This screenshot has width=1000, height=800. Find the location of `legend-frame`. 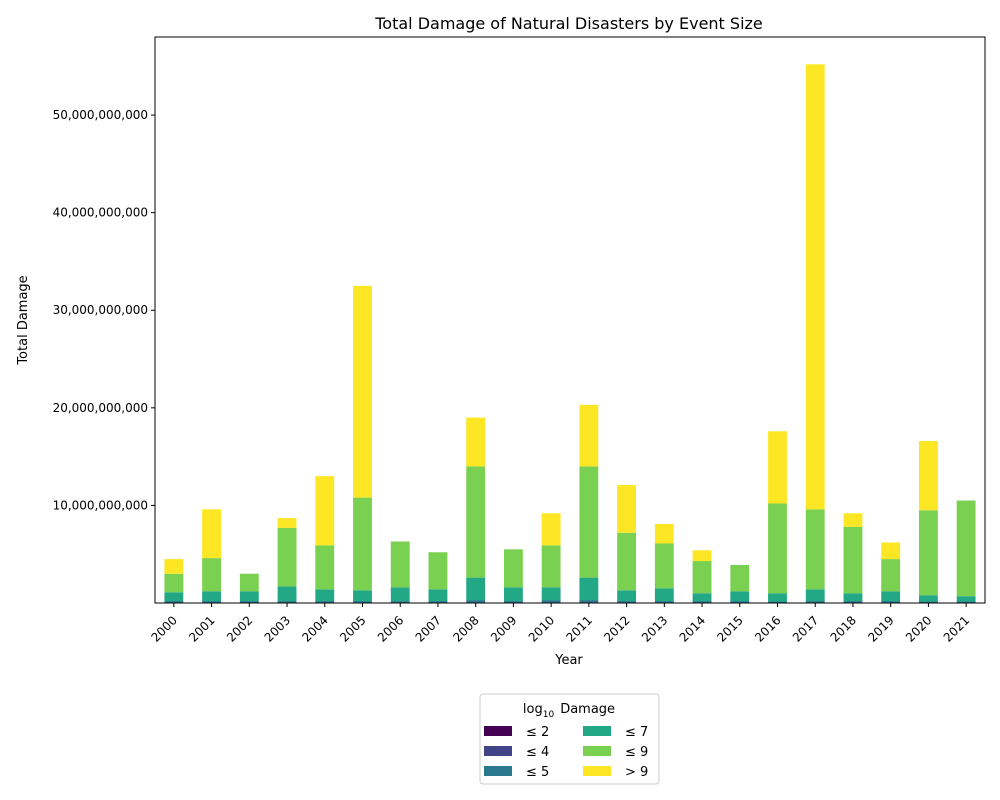

legend-frame is located at coordinates (569, 739).